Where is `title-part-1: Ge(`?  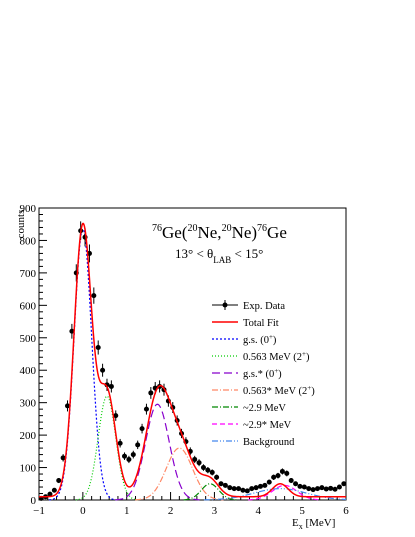
title-part-1: Ge( is located at coordinates (175, 232).